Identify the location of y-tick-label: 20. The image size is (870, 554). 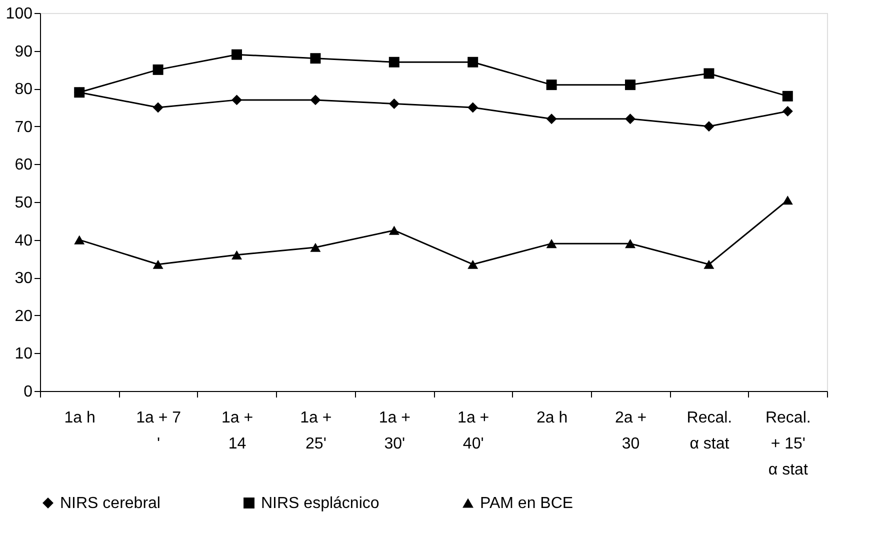
(23, 316).